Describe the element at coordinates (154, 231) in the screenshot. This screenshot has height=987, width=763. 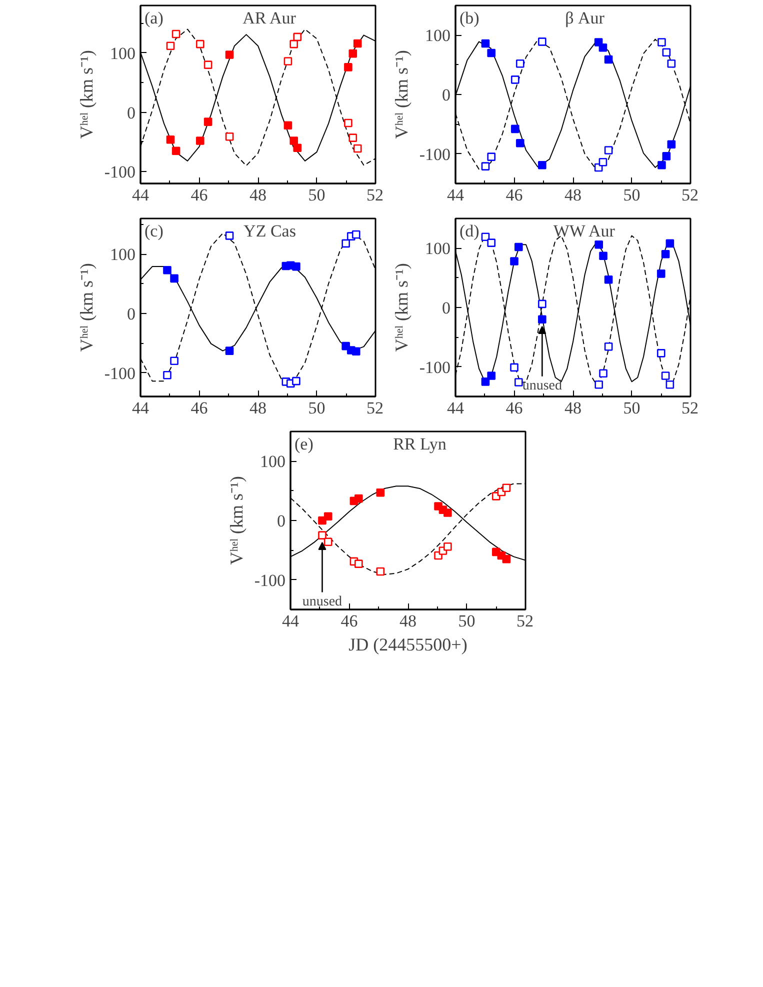
I see `annotation: (c)` at that location.